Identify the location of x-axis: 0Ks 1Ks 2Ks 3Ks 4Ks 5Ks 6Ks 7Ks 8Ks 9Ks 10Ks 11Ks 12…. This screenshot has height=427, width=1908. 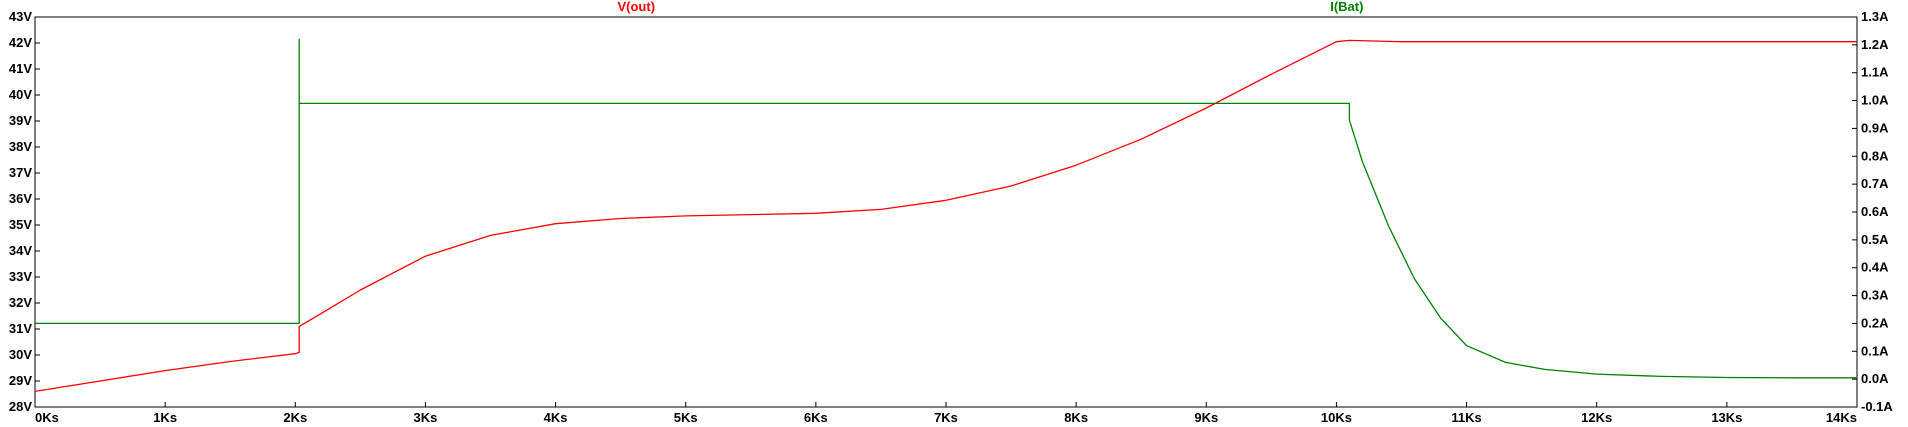
(946, 413).